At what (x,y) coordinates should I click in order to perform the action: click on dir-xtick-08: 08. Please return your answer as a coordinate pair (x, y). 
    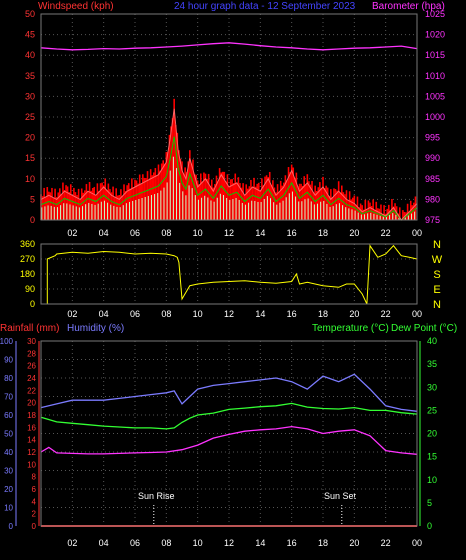
    Looking at the image, I should click on (166, 314).